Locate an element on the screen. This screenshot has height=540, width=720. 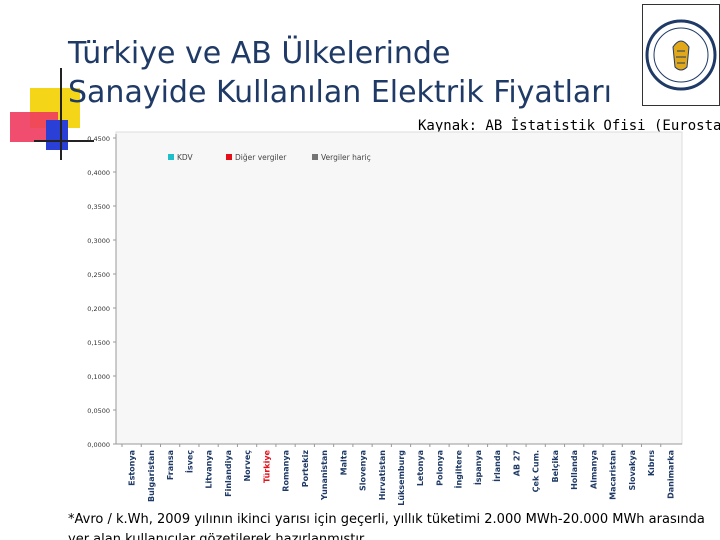
legend-label: Vergiler hariç is located at coordinates (346, 157).